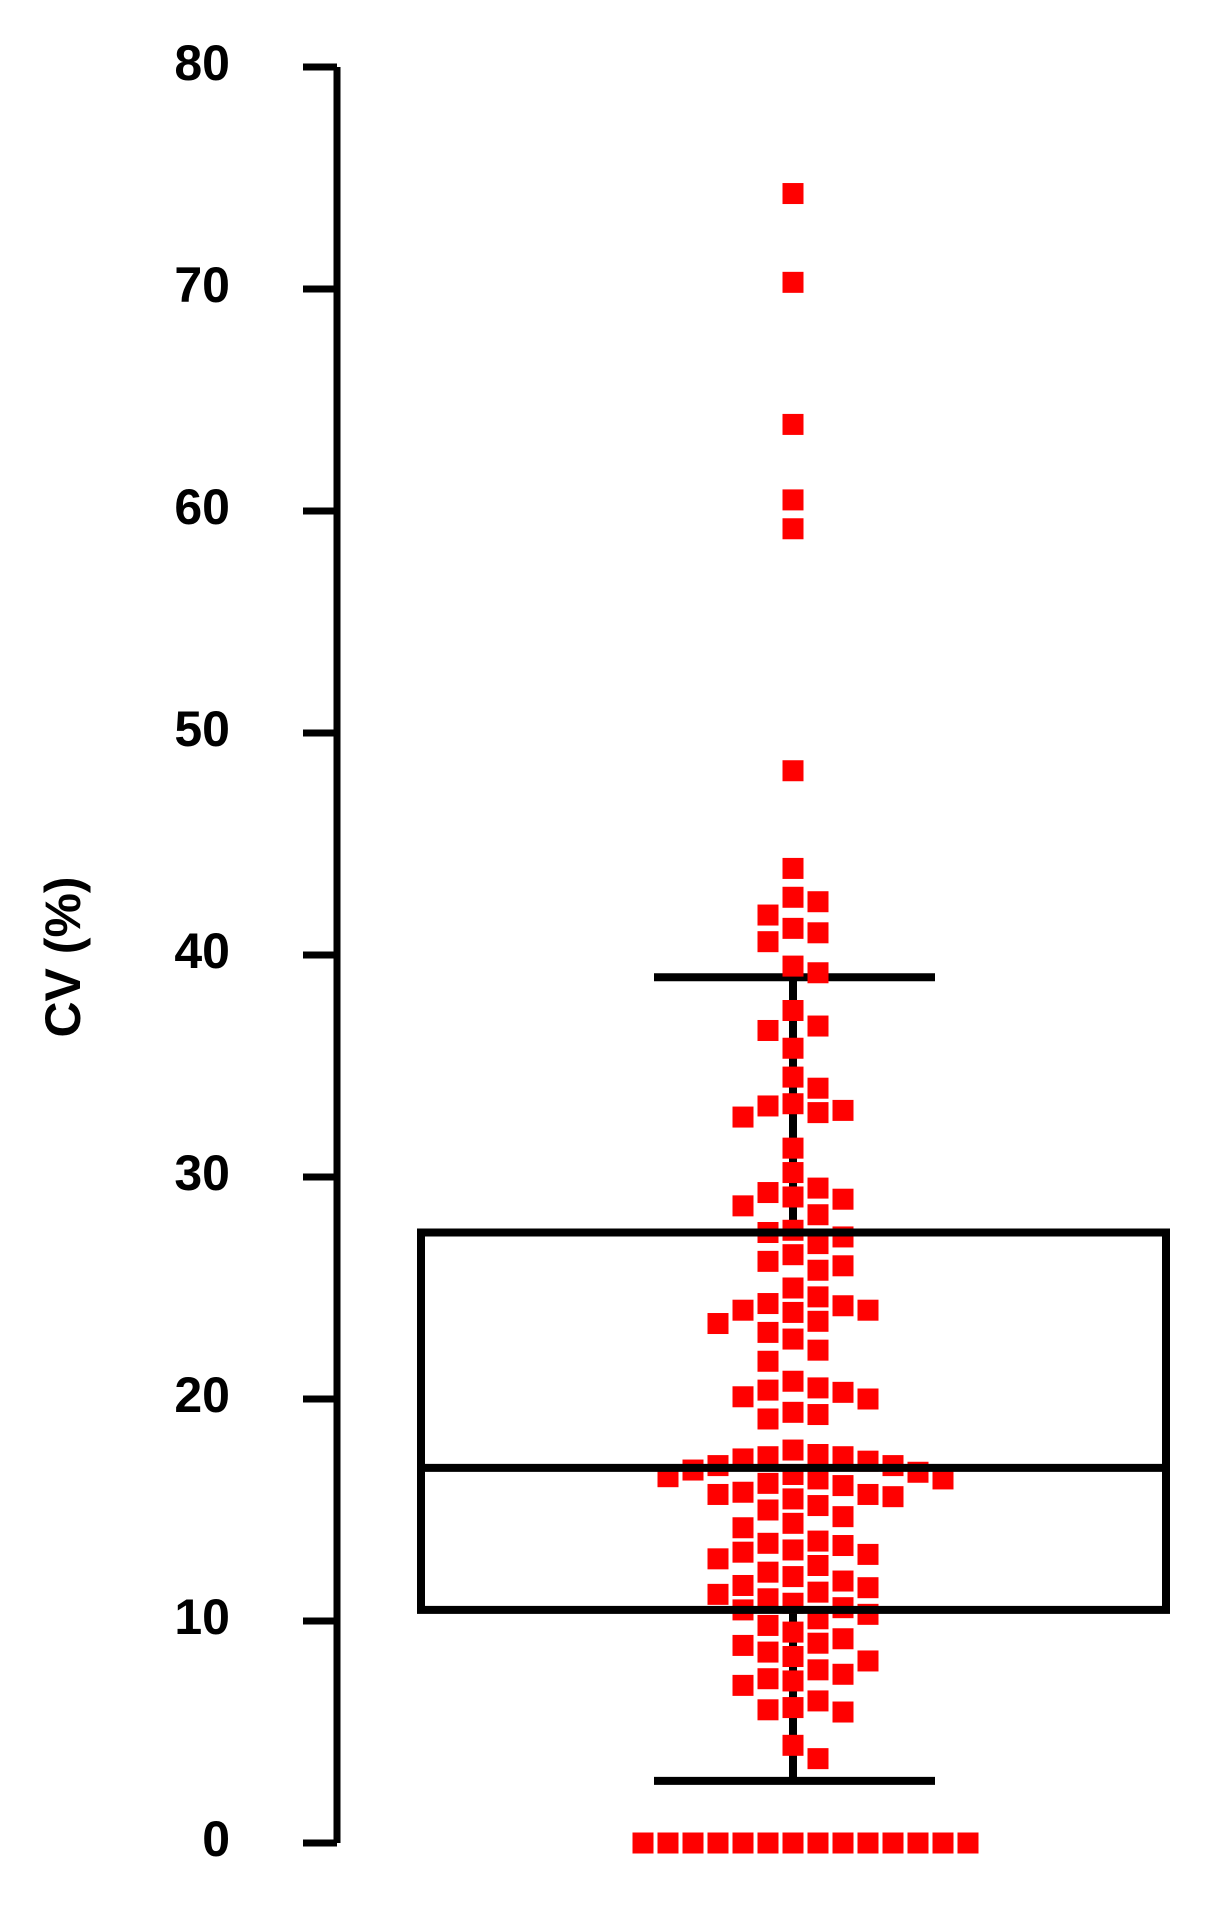 The height and width of the screenshot is (1924, 1211). I want to click on y-tick-label: 20, so click(202, 1395).